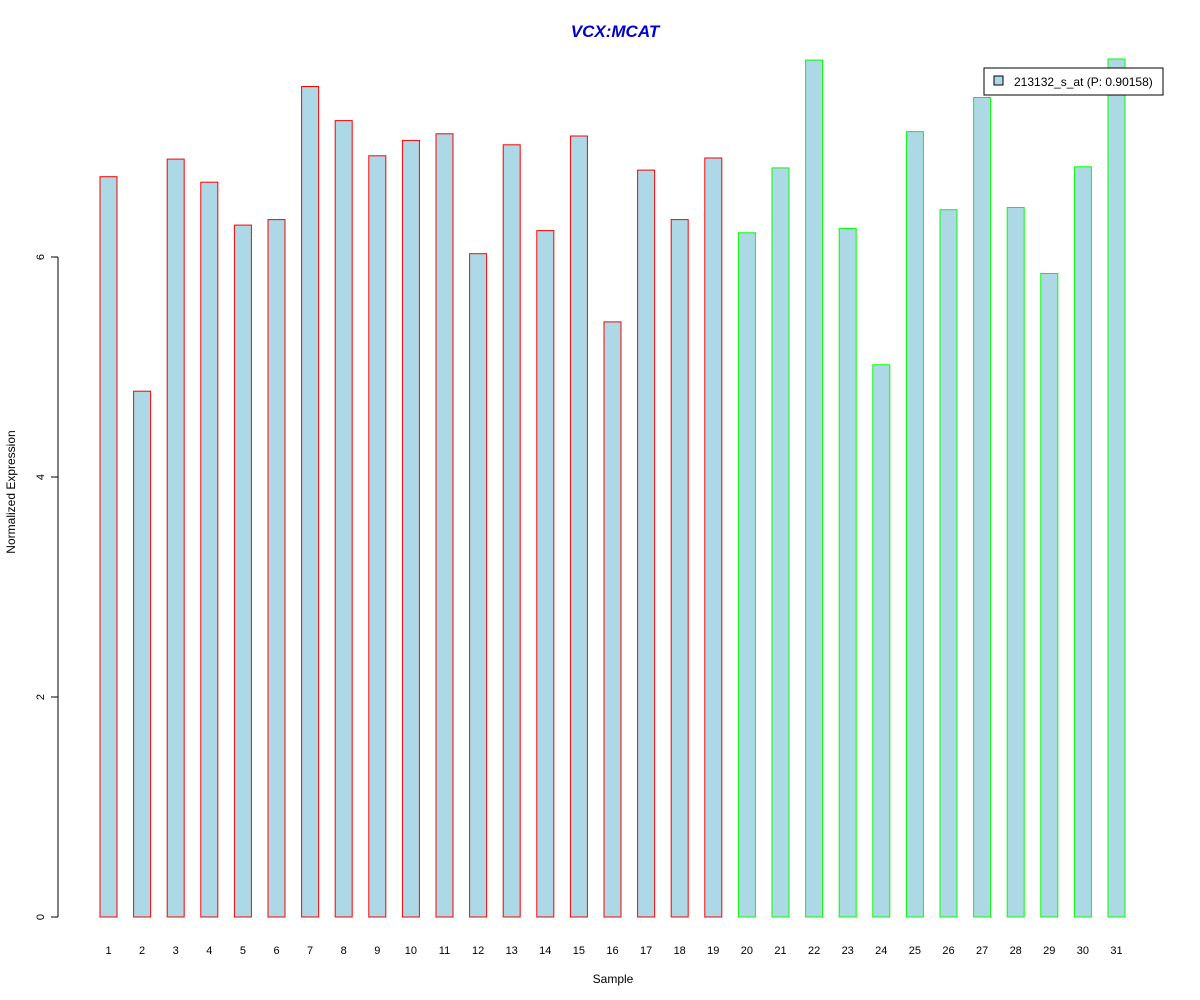 This screenshot has width=1200, height=1000. I want to click on x-axis-tick-label: 28, so click(1016, 951).